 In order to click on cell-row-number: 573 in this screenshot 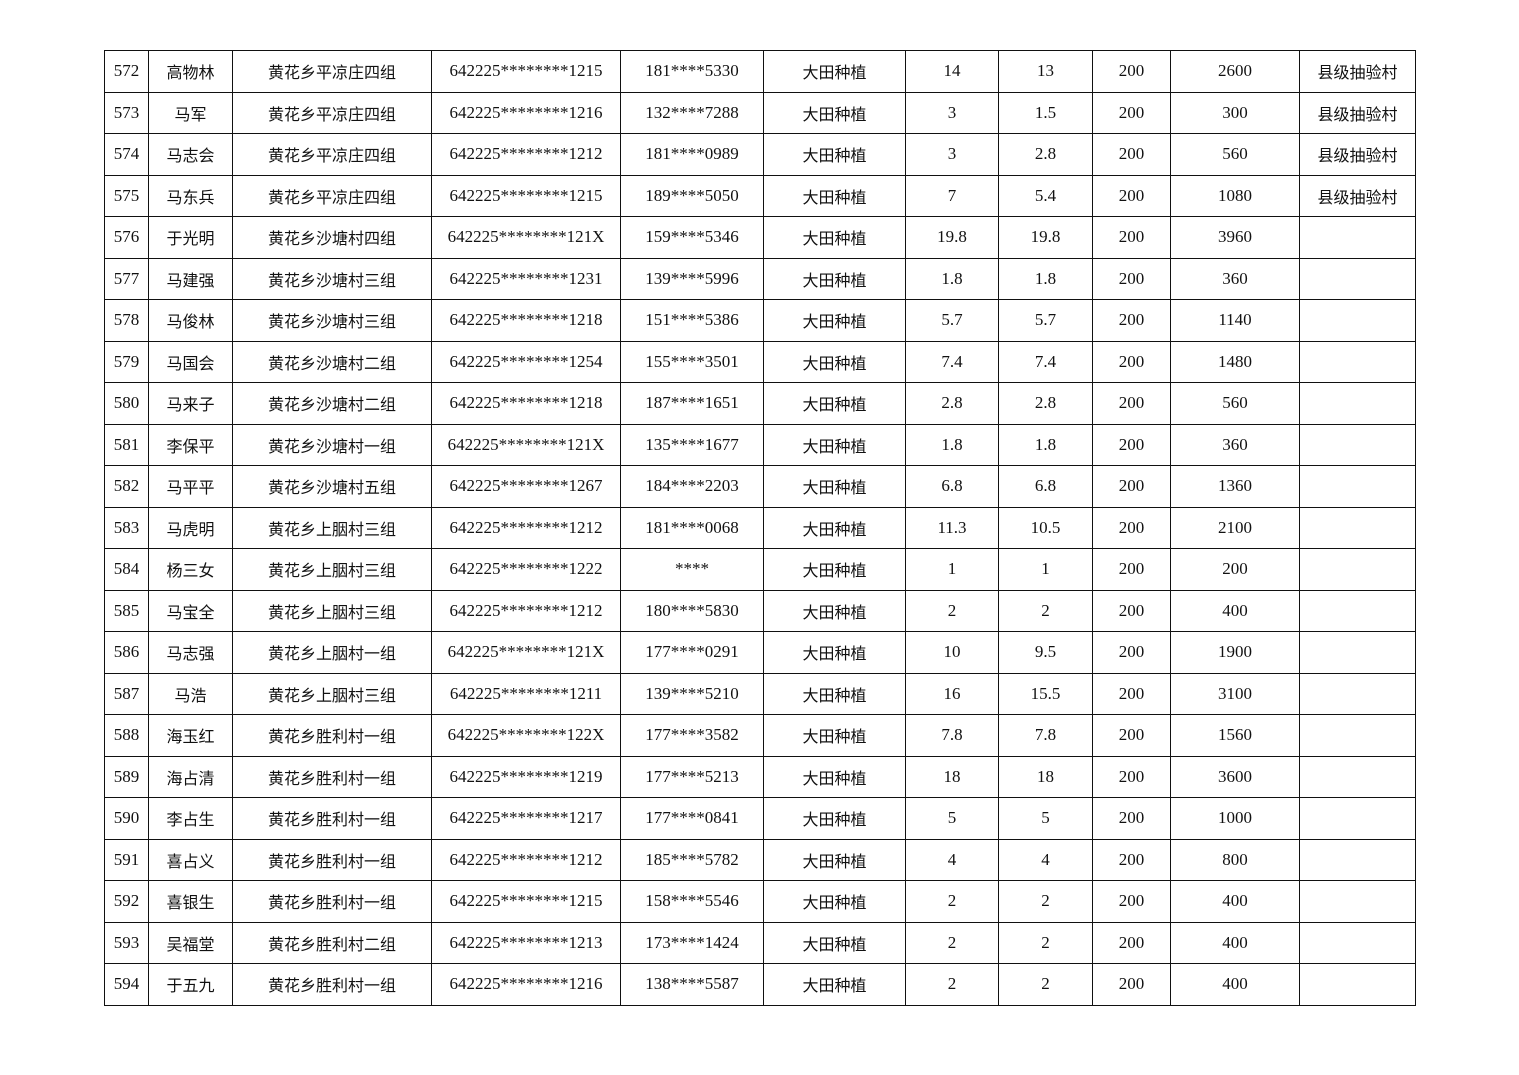, I will do `click(126, 112)`.